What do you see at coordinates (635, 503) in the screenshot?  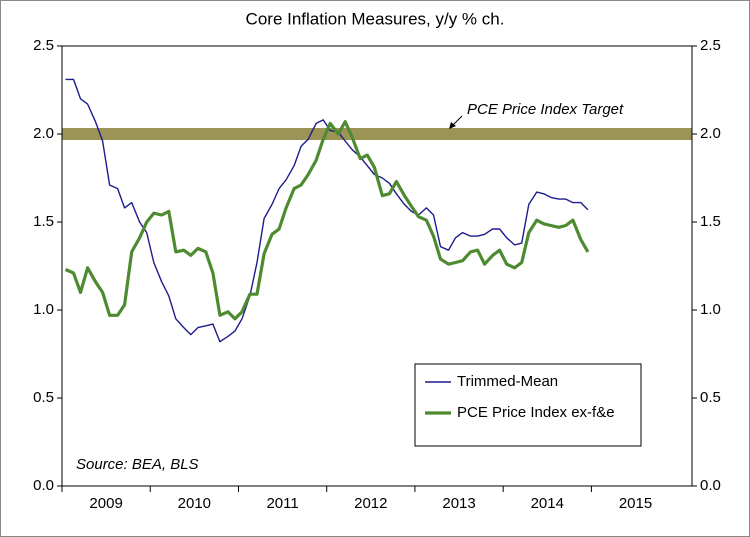 I see `x-tick-label: 2015` at bounding box center [635, 503].